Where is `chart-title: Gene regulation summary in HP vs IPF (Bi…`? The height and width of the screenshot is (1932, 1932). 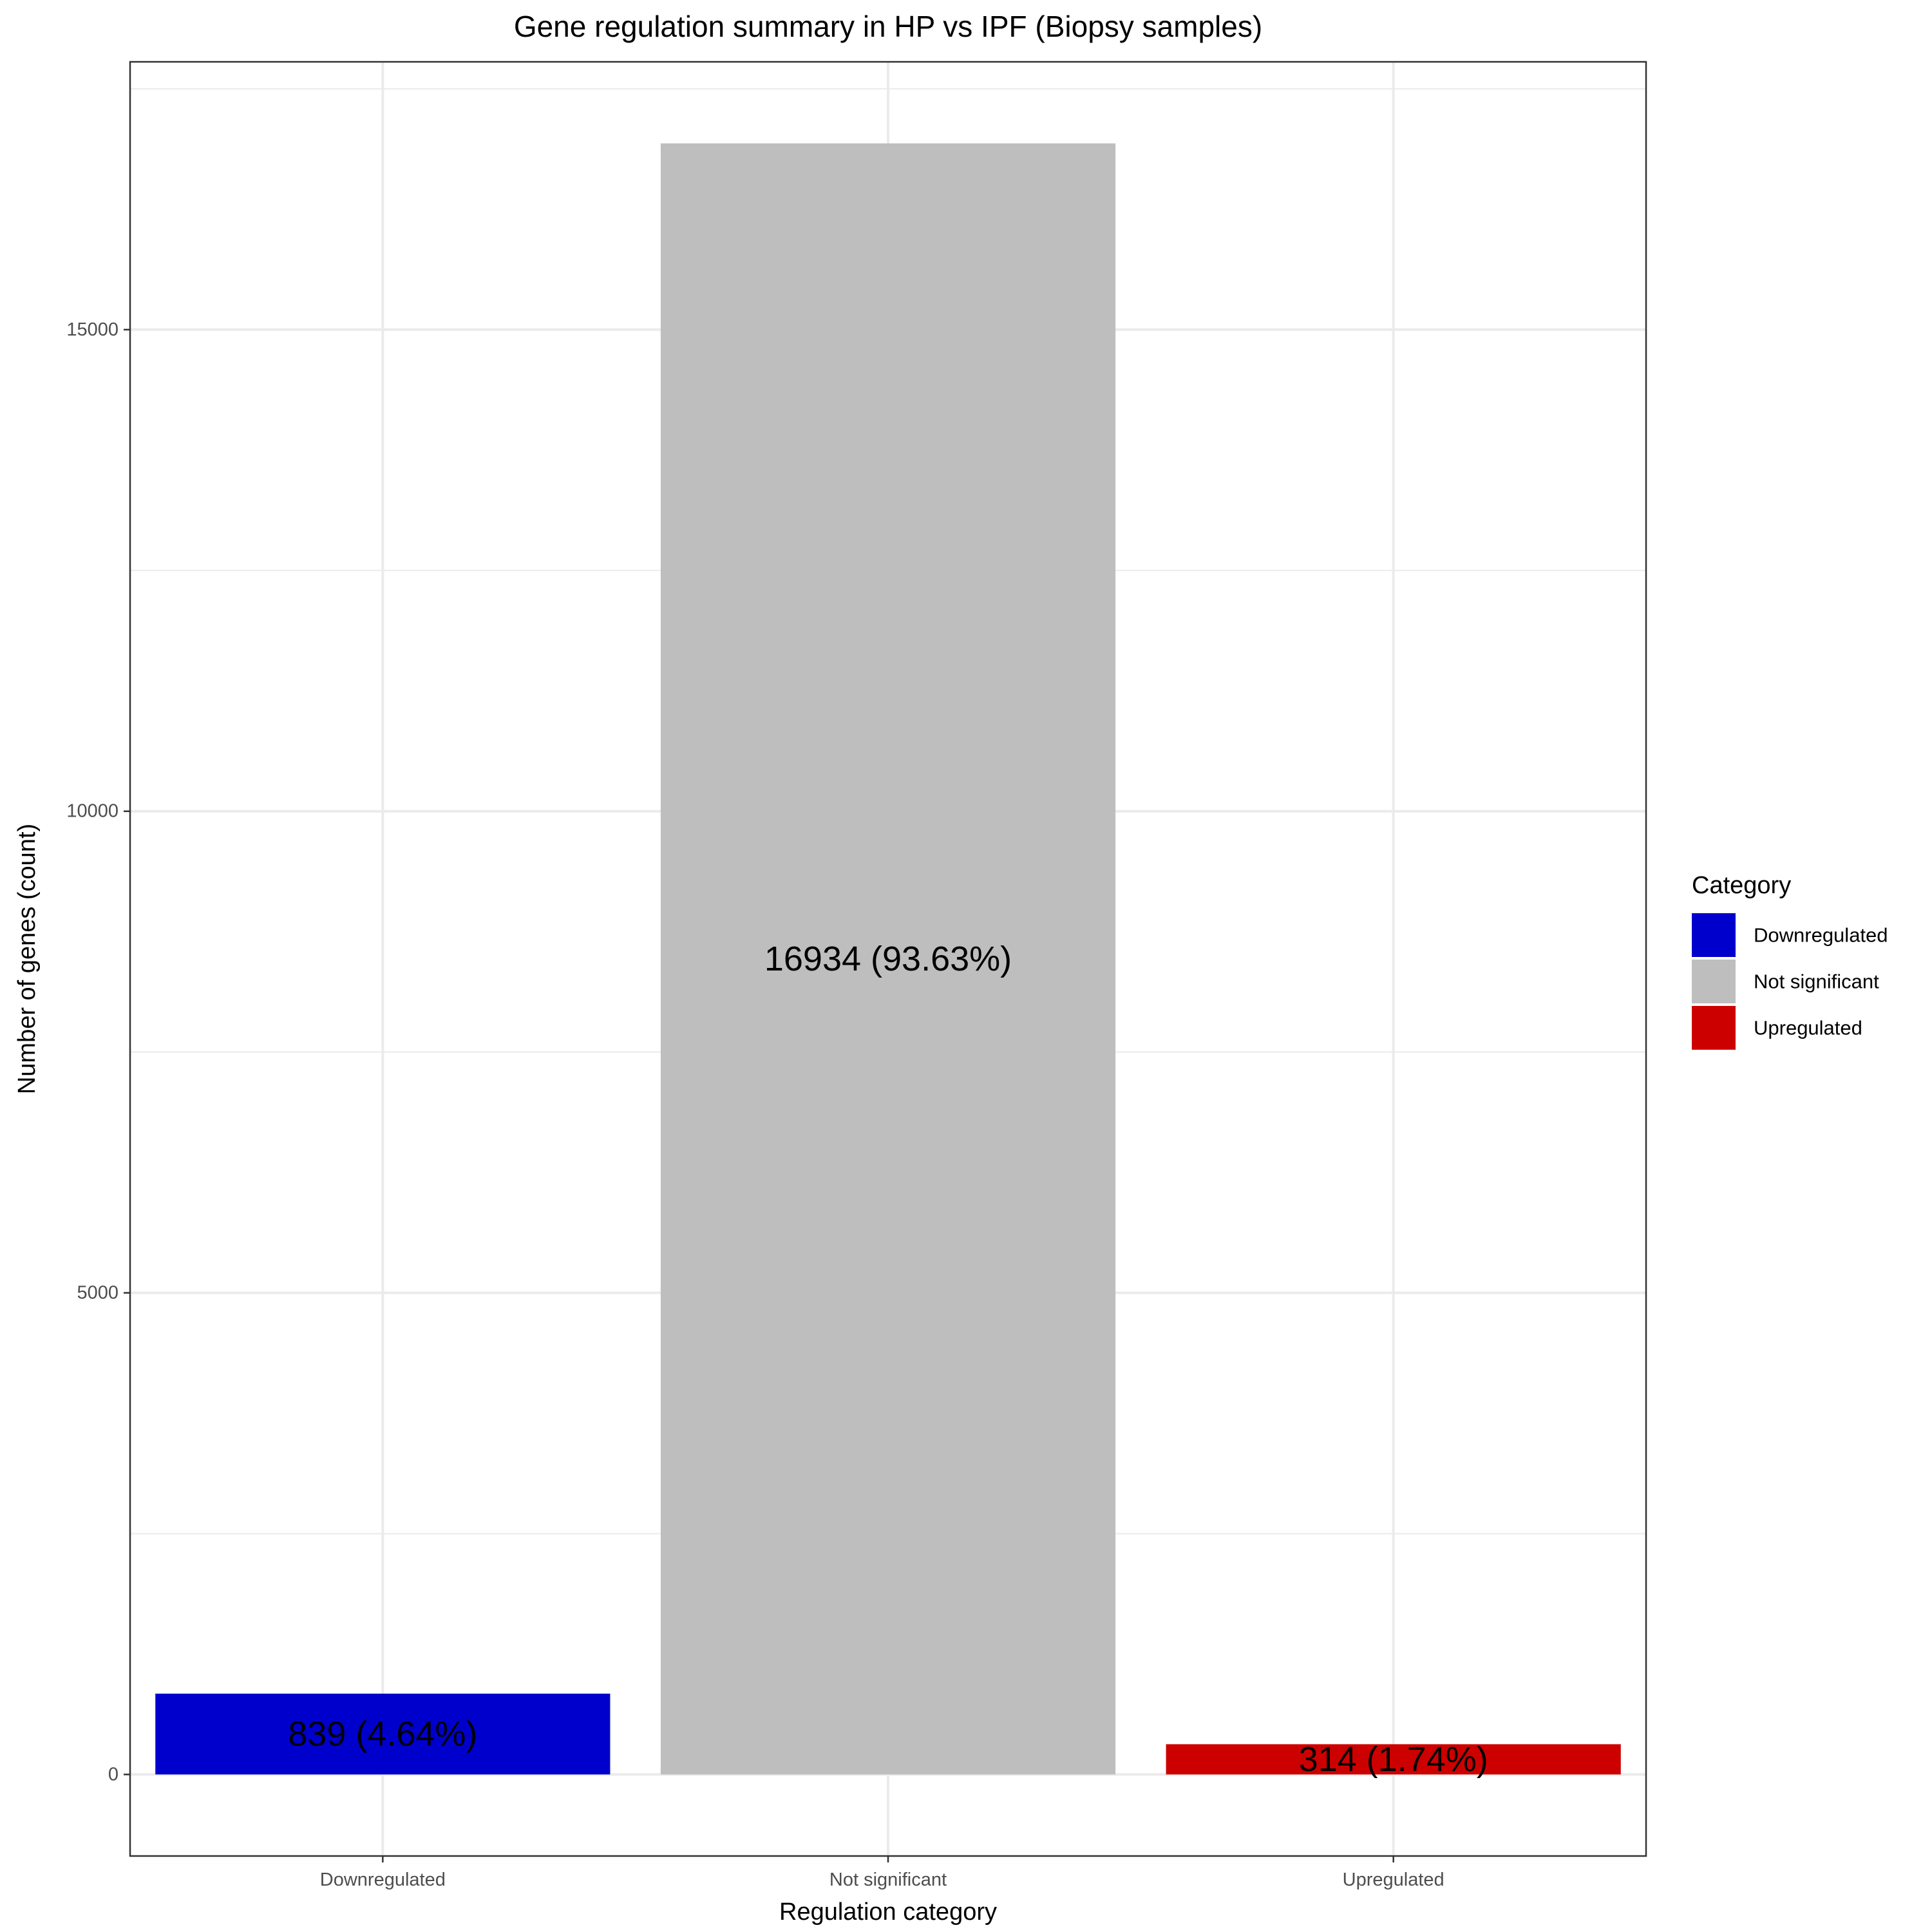 chart-title: Gene regulation summary in HP vs IPF (Bi… is located at coordinates (888, 26).